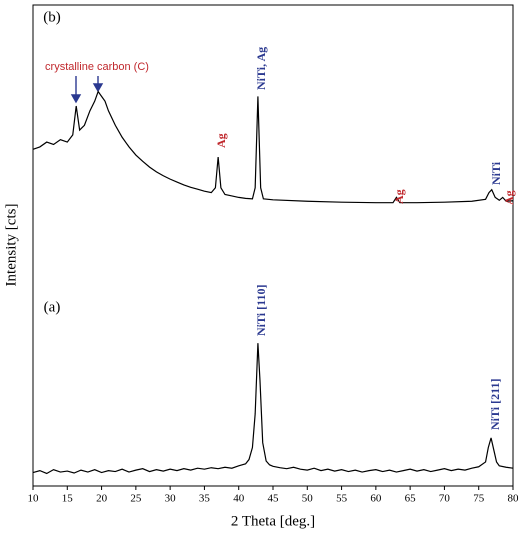 The width and height of the screenshot is (519, 534). I want to click on x-axis-label: 2 Theta [deg.], so click(273, 521).